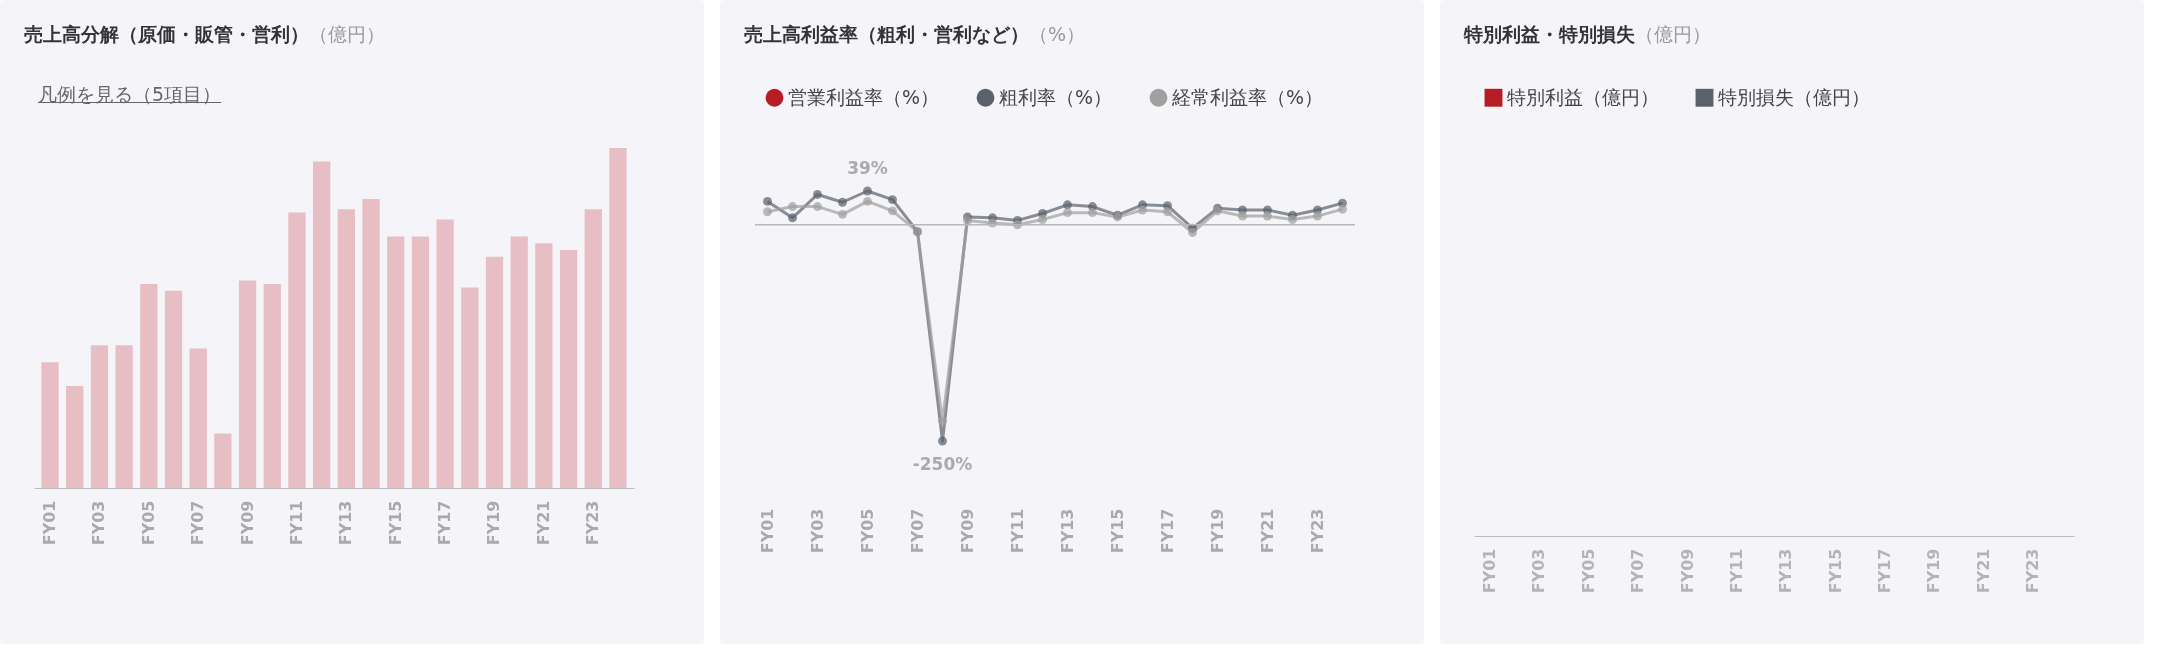 Image resolution: width=2160 pixels, height=648 pixels. What do you see at coordinates (1247, 96) in the screenshot?
I see `legend-label: 経常利益率（%）` at bounding box center [1247, 96].